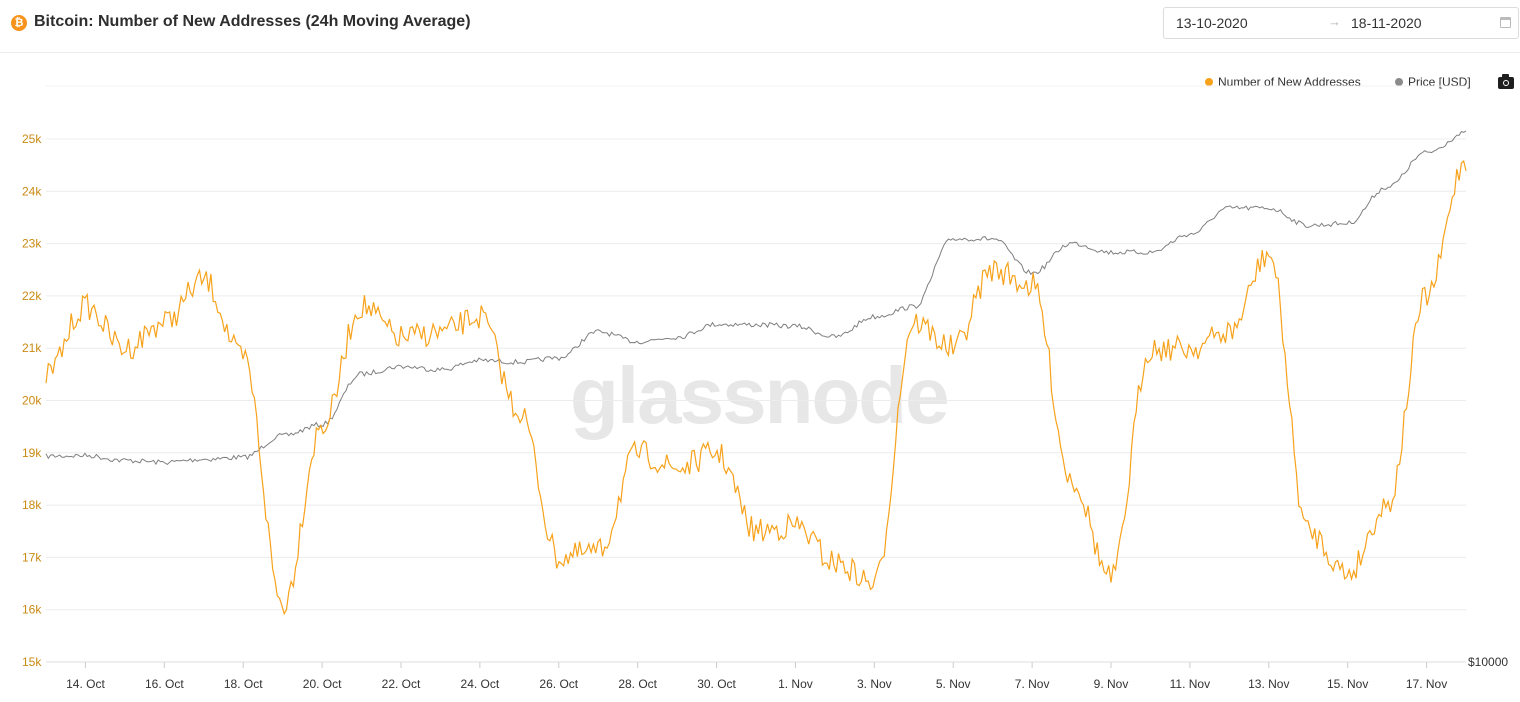  I want to click on x-tick-label: 14. Oct, so click(85, 684).